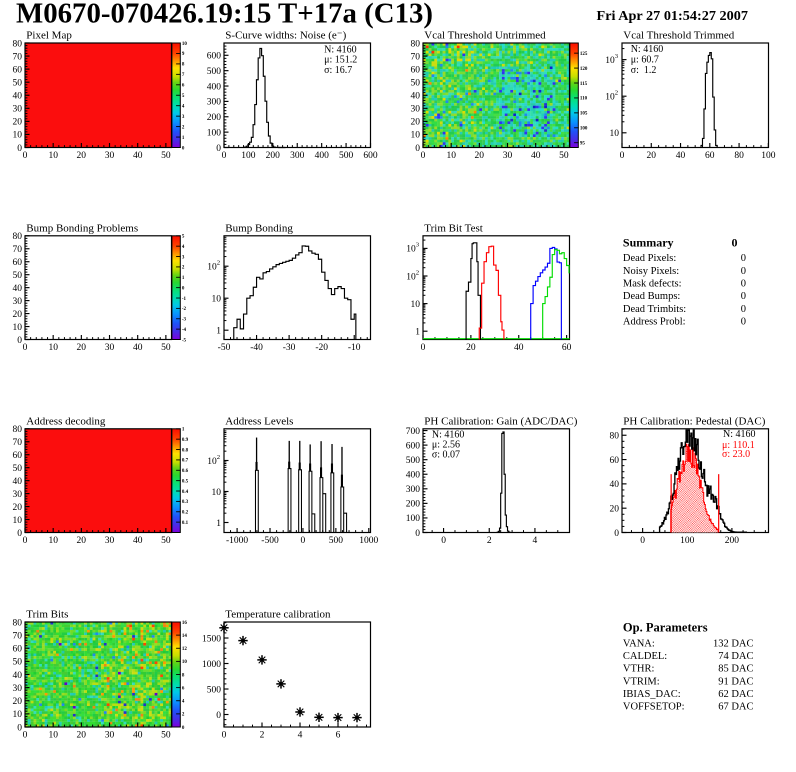 The width and height of the screenshot is (796, 772). Describe the element at coordinates (652, 296) in the screenshot. I see `svg-text: Dead Bumps:` at that location.